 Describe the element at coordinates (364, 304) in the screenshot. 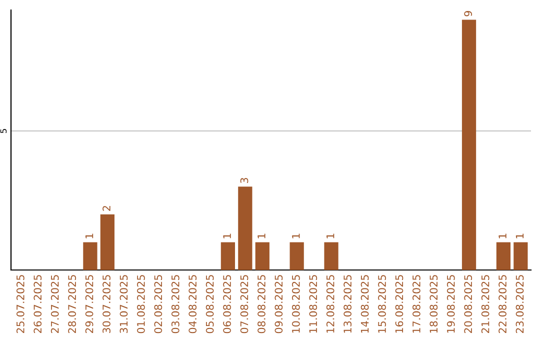

I see `x-tick-label: 14.08.2025` at that location.